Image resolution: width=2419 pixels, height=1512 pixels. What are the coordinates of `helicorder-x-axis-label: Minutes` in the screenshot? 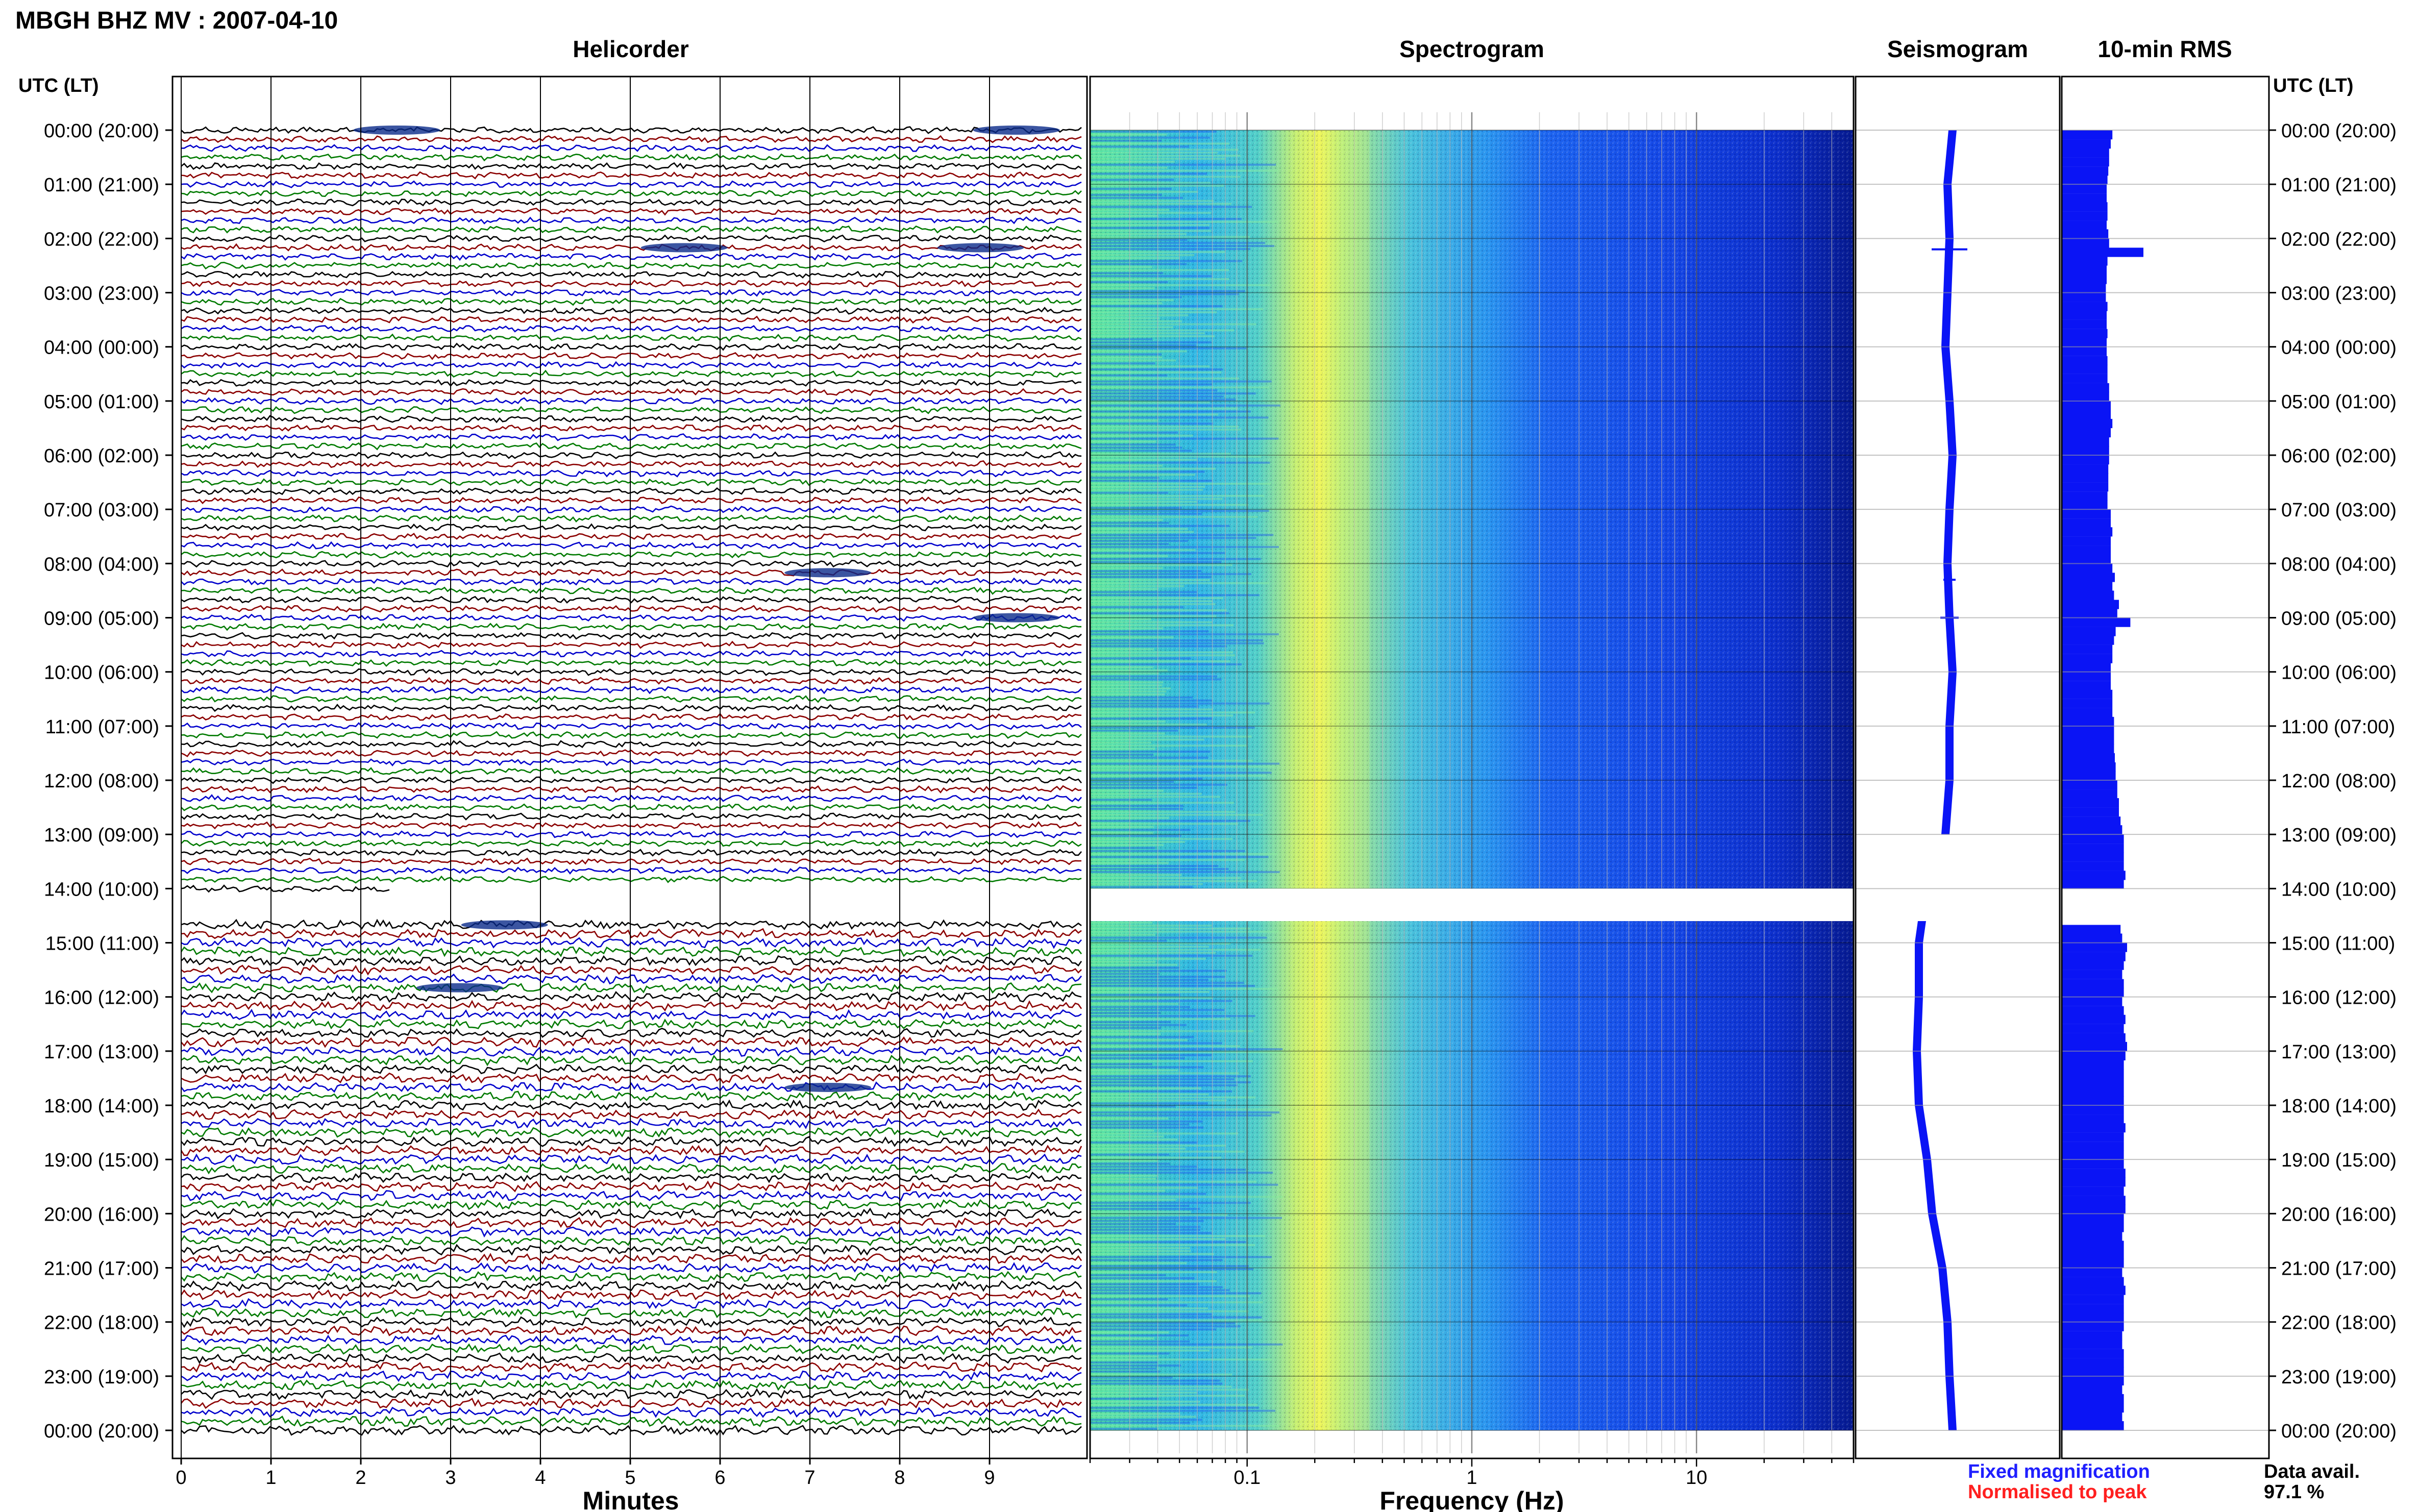 It's located at (631, 1499).